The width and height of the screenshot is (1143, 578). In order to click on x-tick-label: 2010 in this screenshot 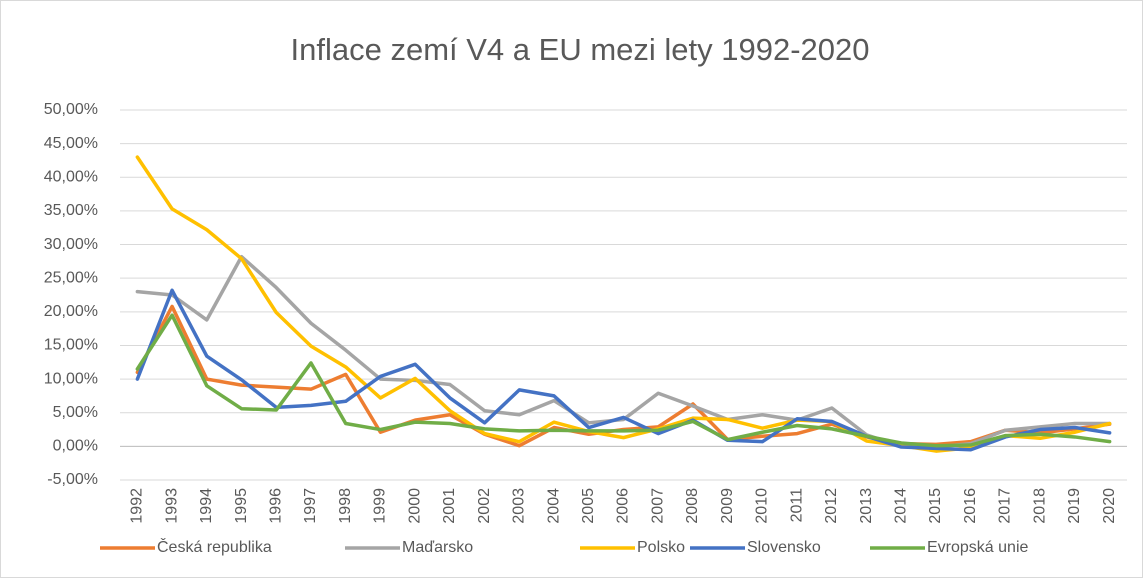, I will do `click(762, 506)`.